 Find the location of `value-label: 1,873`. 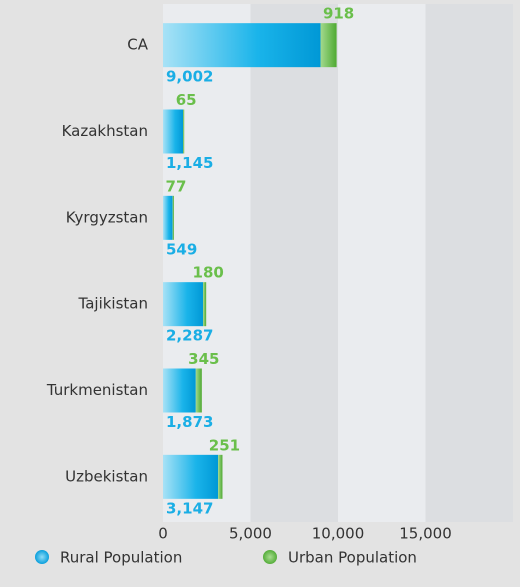

value-label: 1,873 is located at coordinates (189, 422).